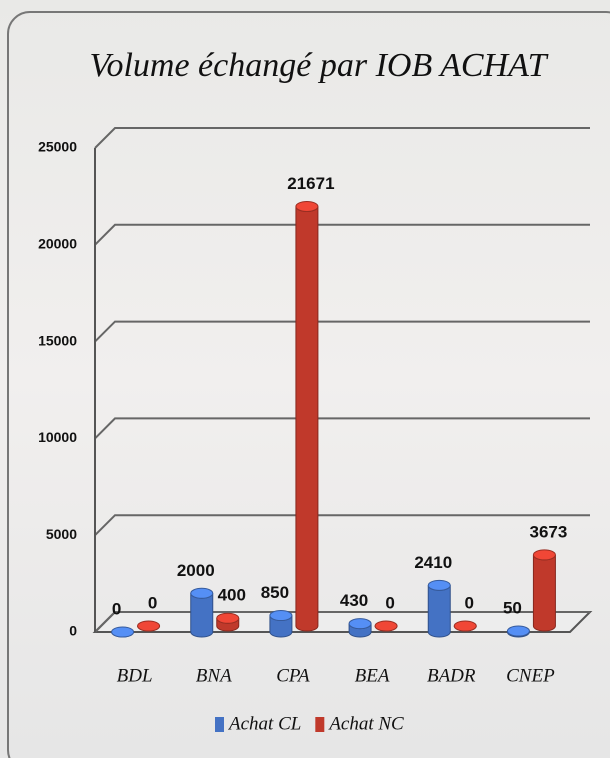  Describe the element at coordinates (354, 600) in the screenshot. I see `value-label: 430` at that location.